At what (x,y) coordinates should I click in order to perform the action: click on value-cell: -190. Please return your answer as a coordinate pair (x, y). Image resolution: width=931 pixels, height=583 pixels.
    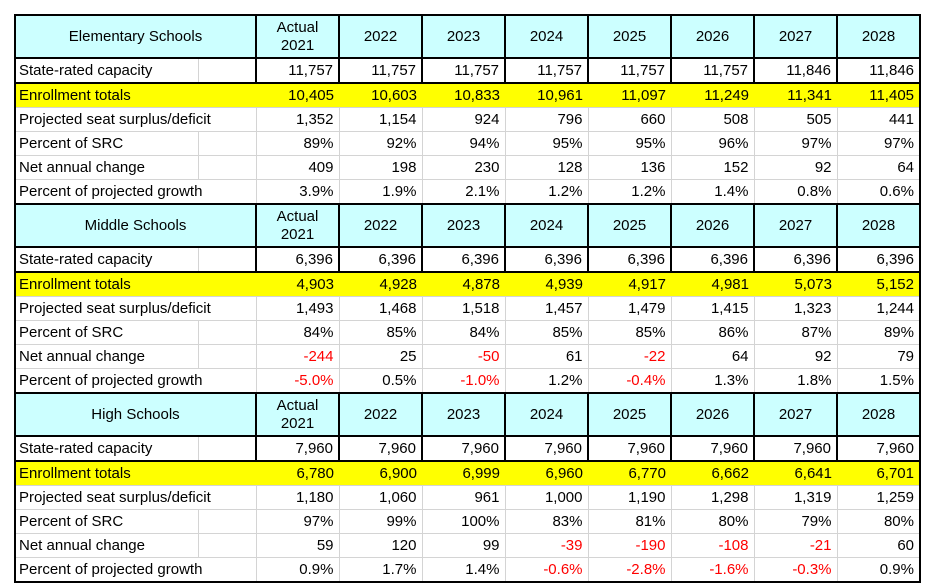
    Looking at the image, I should click on (629, 545).